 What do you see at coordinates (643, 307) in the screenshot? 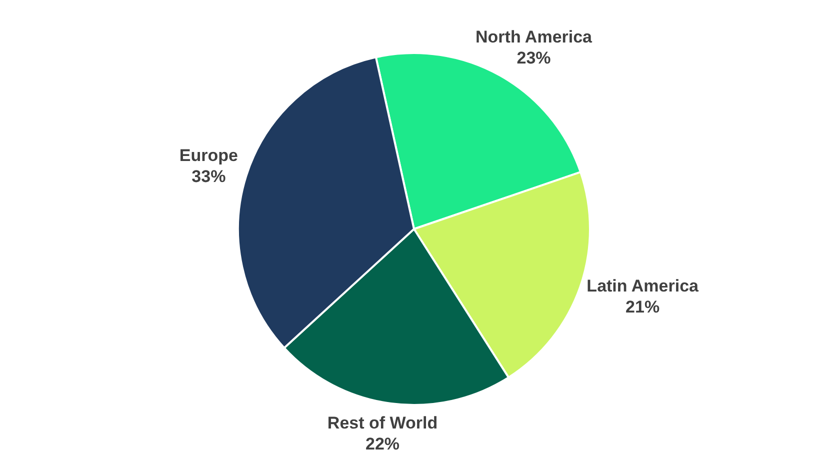
I see `data-label: 21%` at bounding box center [643, 307].